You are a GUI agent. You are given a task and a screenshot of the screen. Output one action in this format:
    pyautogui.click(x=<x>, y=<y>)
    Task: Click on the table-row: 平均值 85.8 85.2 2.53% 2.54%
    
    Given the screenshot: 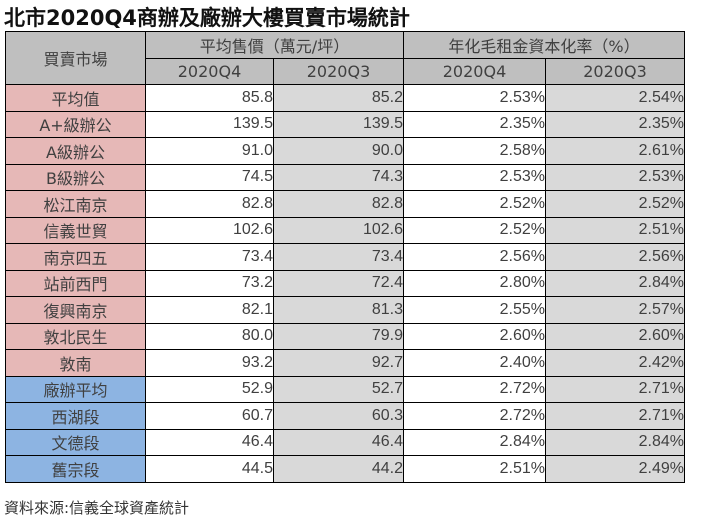 What is the action you would take?
    pyautogui.click(x=345, y=98)
    